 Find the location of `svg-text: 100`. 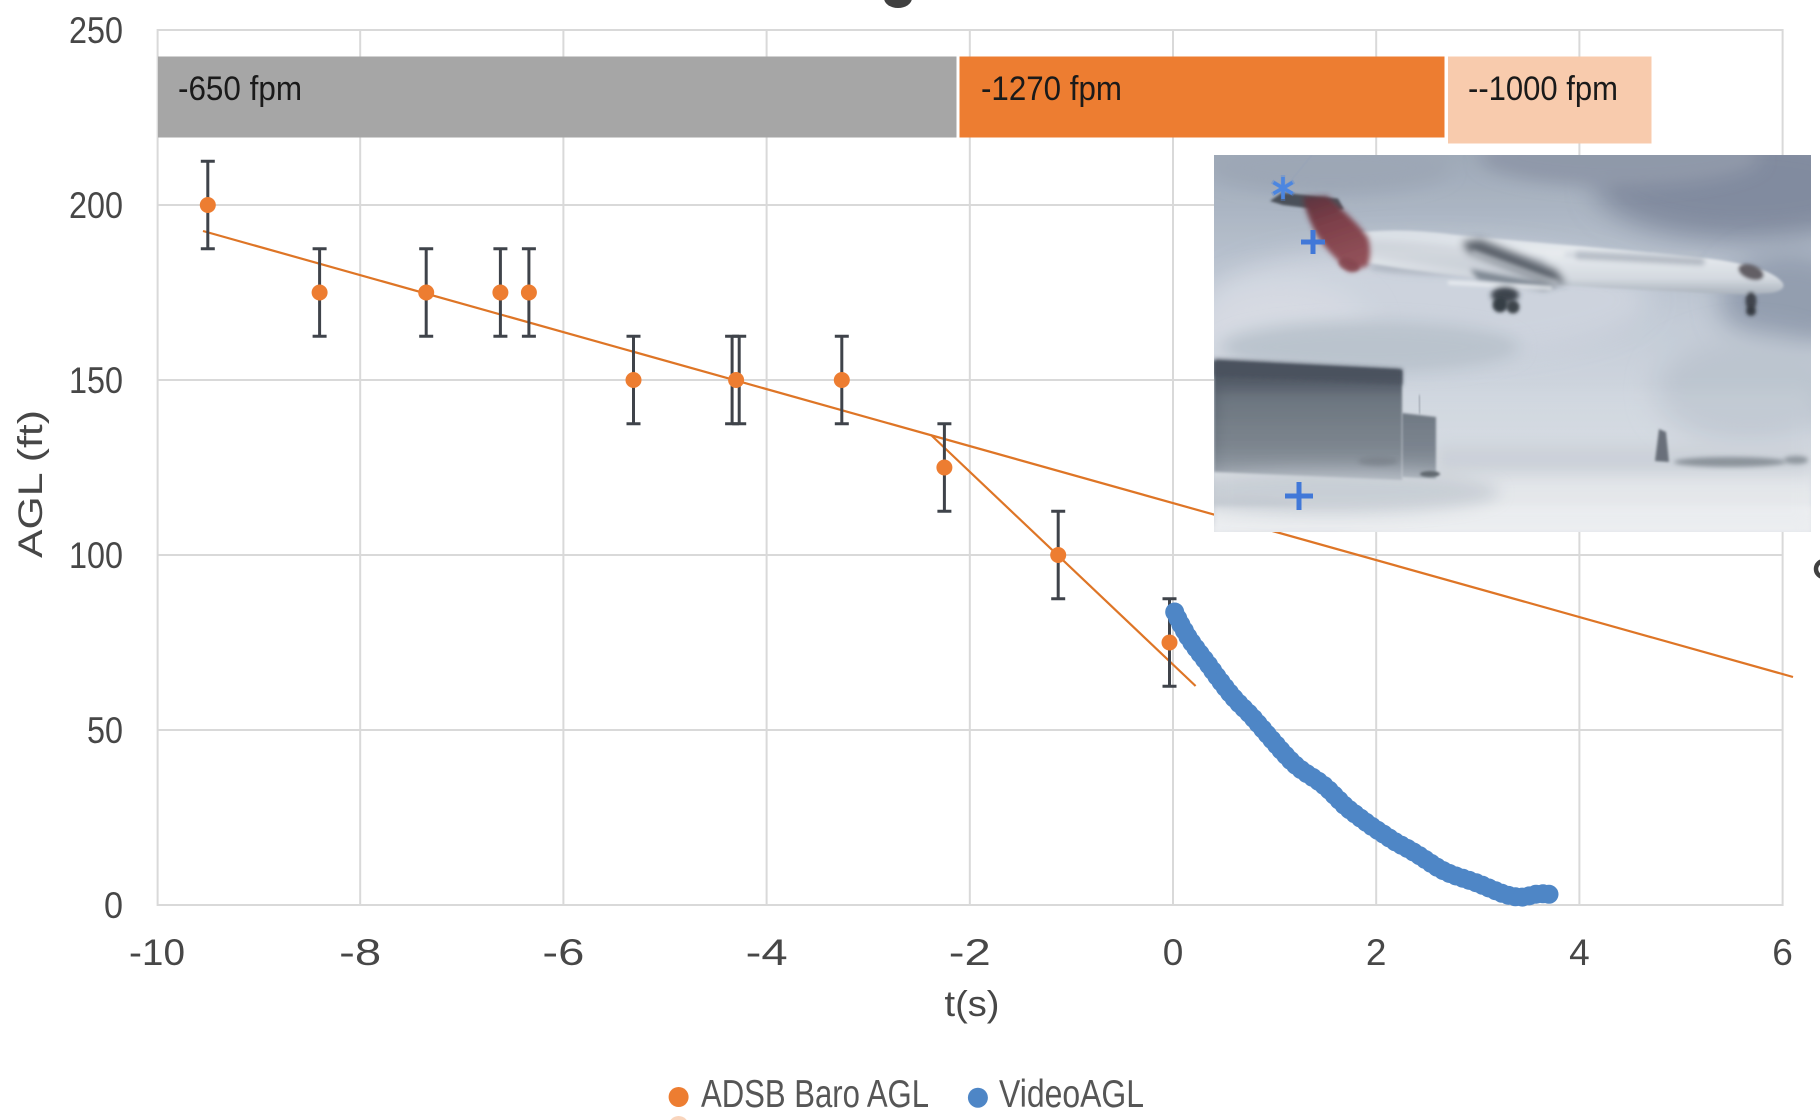

svg-text: 100 is located at coordinates (96, 555).